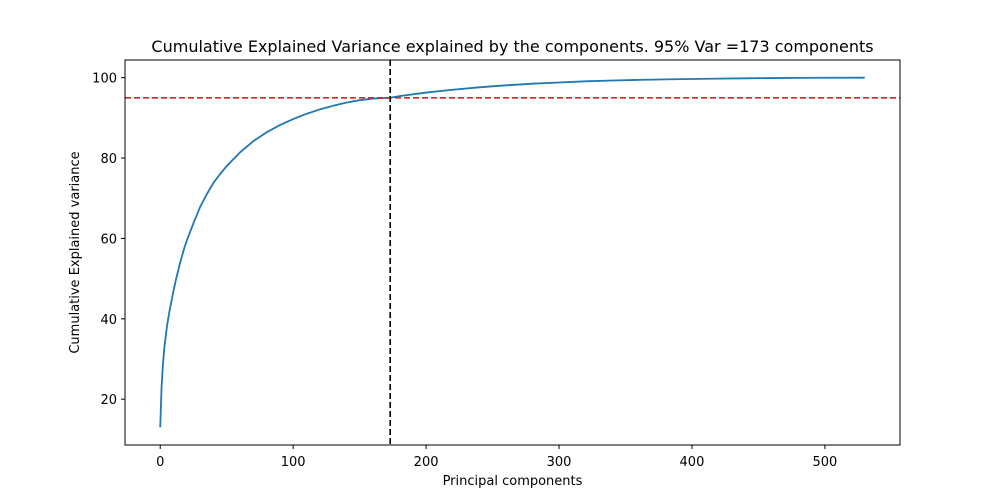  What do you see at coordinates (426, 462) in the screenshot?
I see `x-tick-label: 200` at bounding box center [426, 462].